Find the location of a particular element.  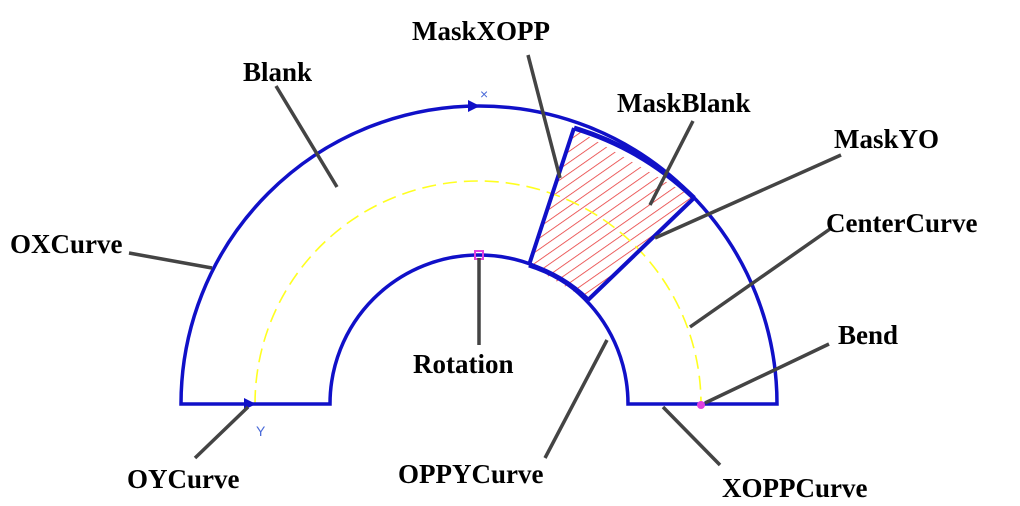

label-oppy-curve: OPPYCurve is located at coordinates (470, 474).